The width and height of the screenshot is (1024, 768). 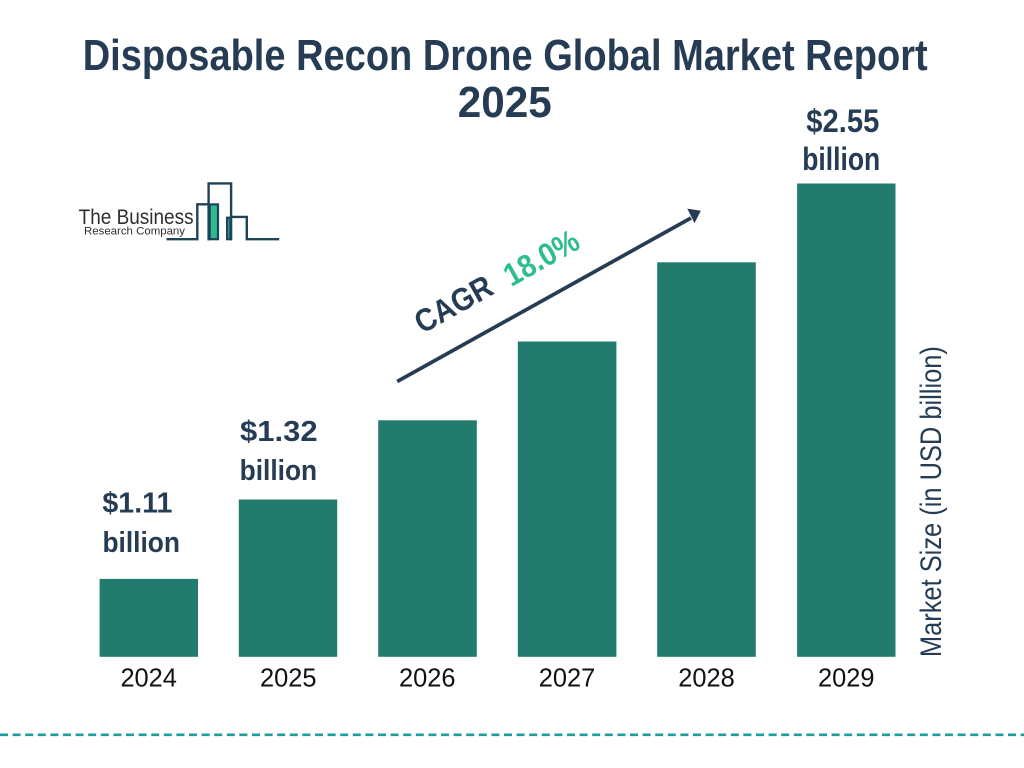 What do you see at coordinates (134, 231) in the screenshot?
I see `svg-text: Research Company` at bounding box center [134, 231].